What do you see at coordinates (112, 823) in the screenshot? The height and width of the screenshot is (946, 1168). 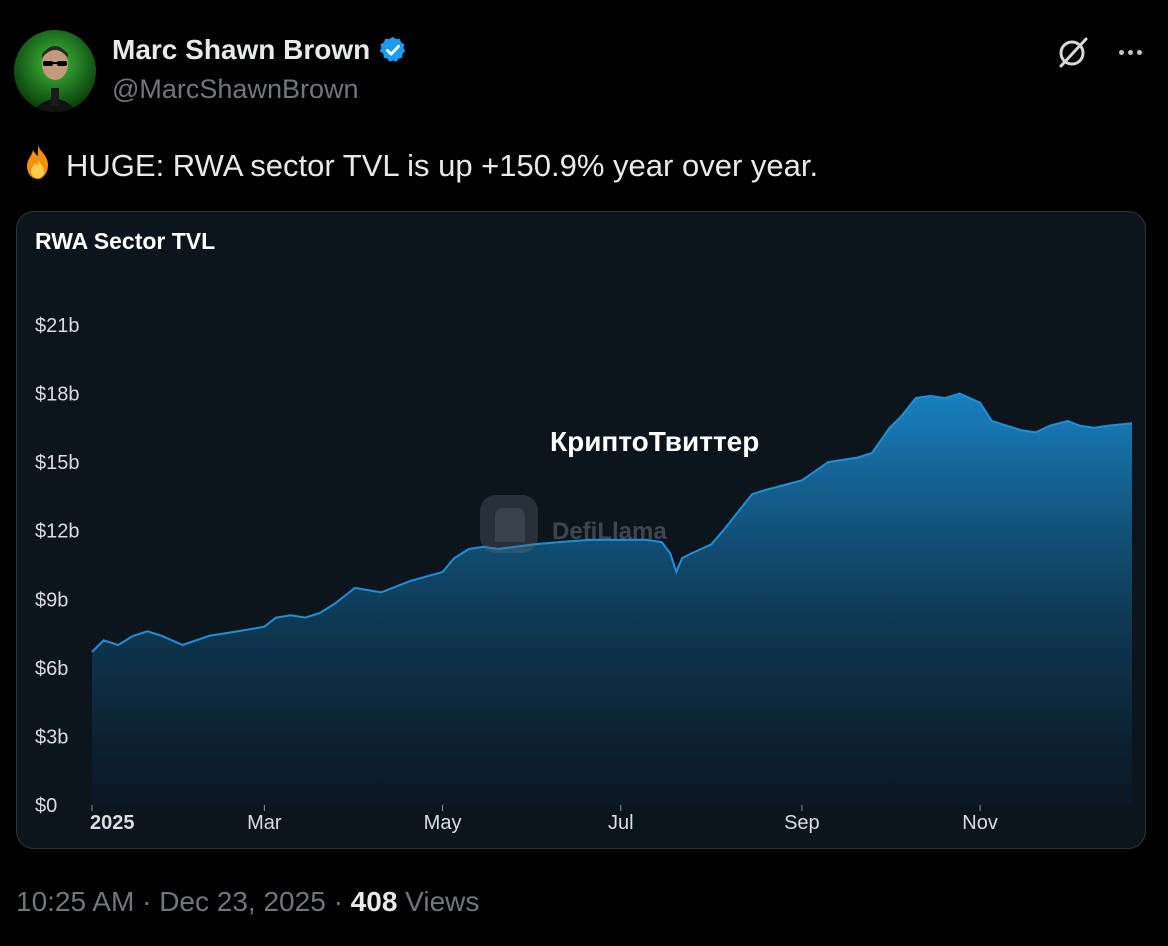 I see `x-tick-label: 2025` at bounding box center [112, 823].